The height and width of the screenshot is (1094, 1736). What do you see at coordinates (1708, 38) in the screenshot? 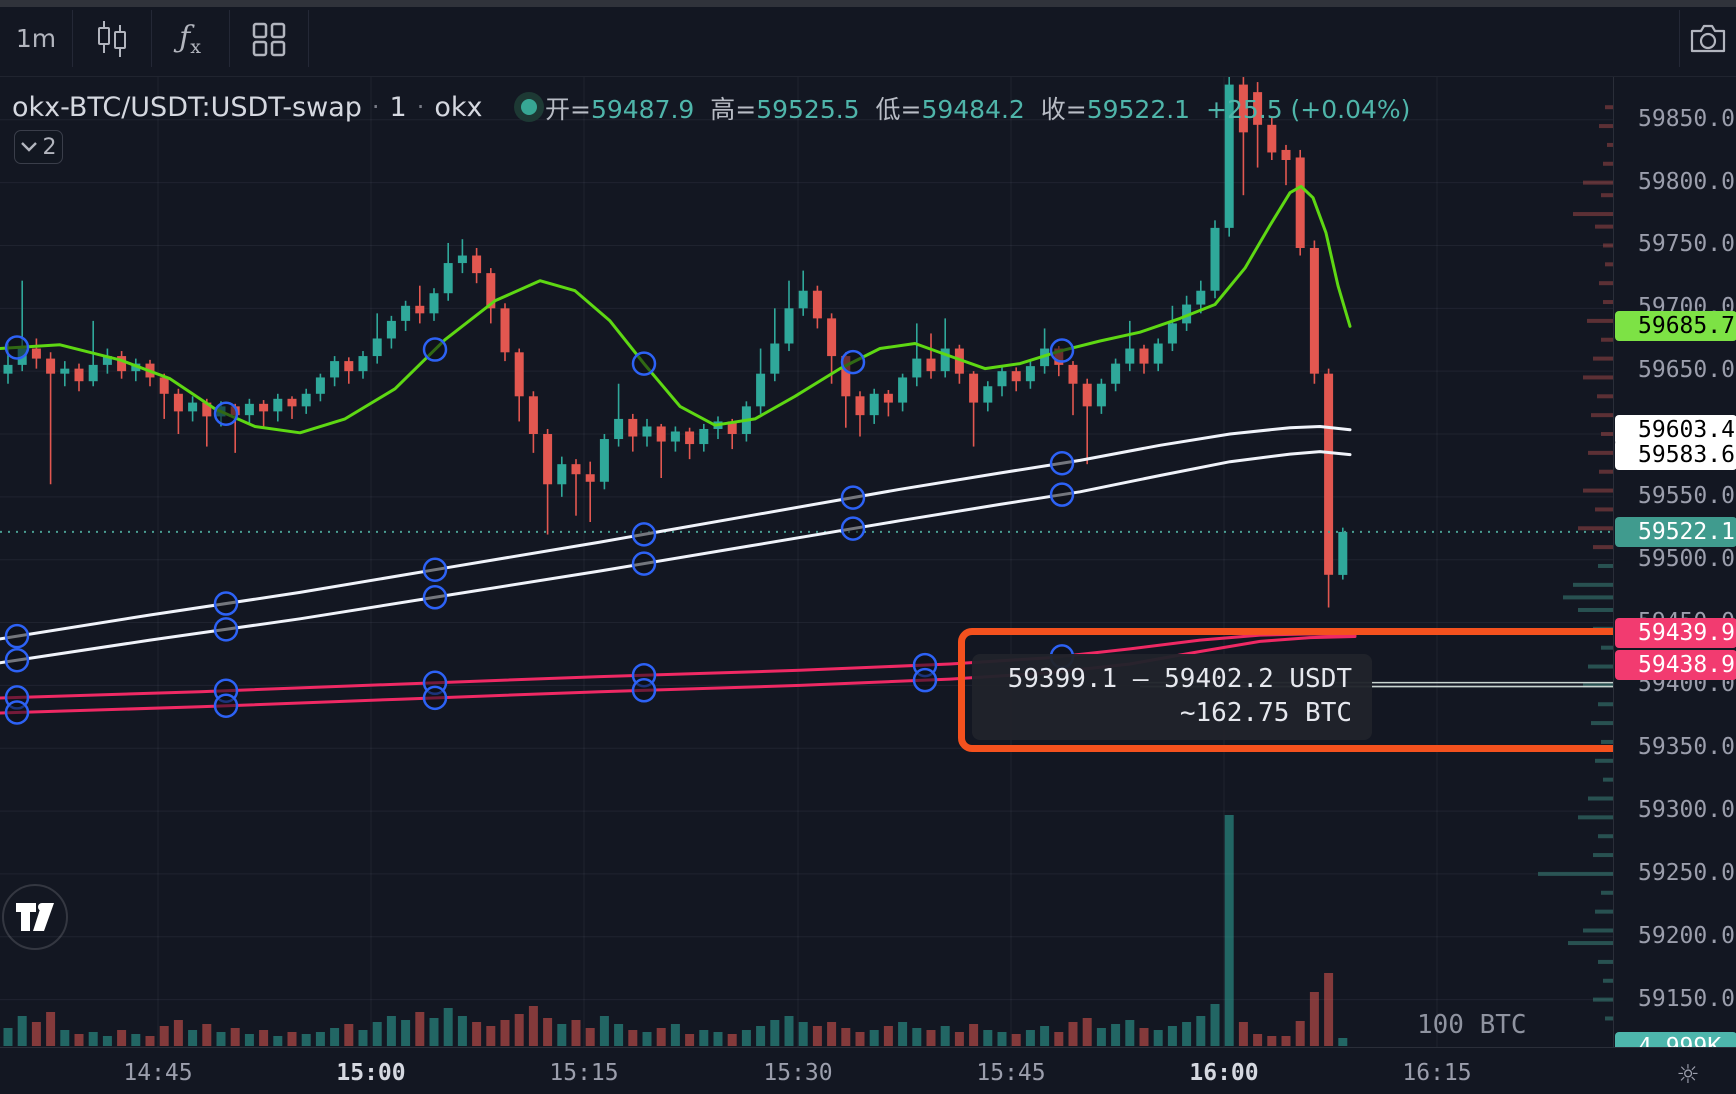
I see `screenshot-button` at bounding box center [1708, 38].